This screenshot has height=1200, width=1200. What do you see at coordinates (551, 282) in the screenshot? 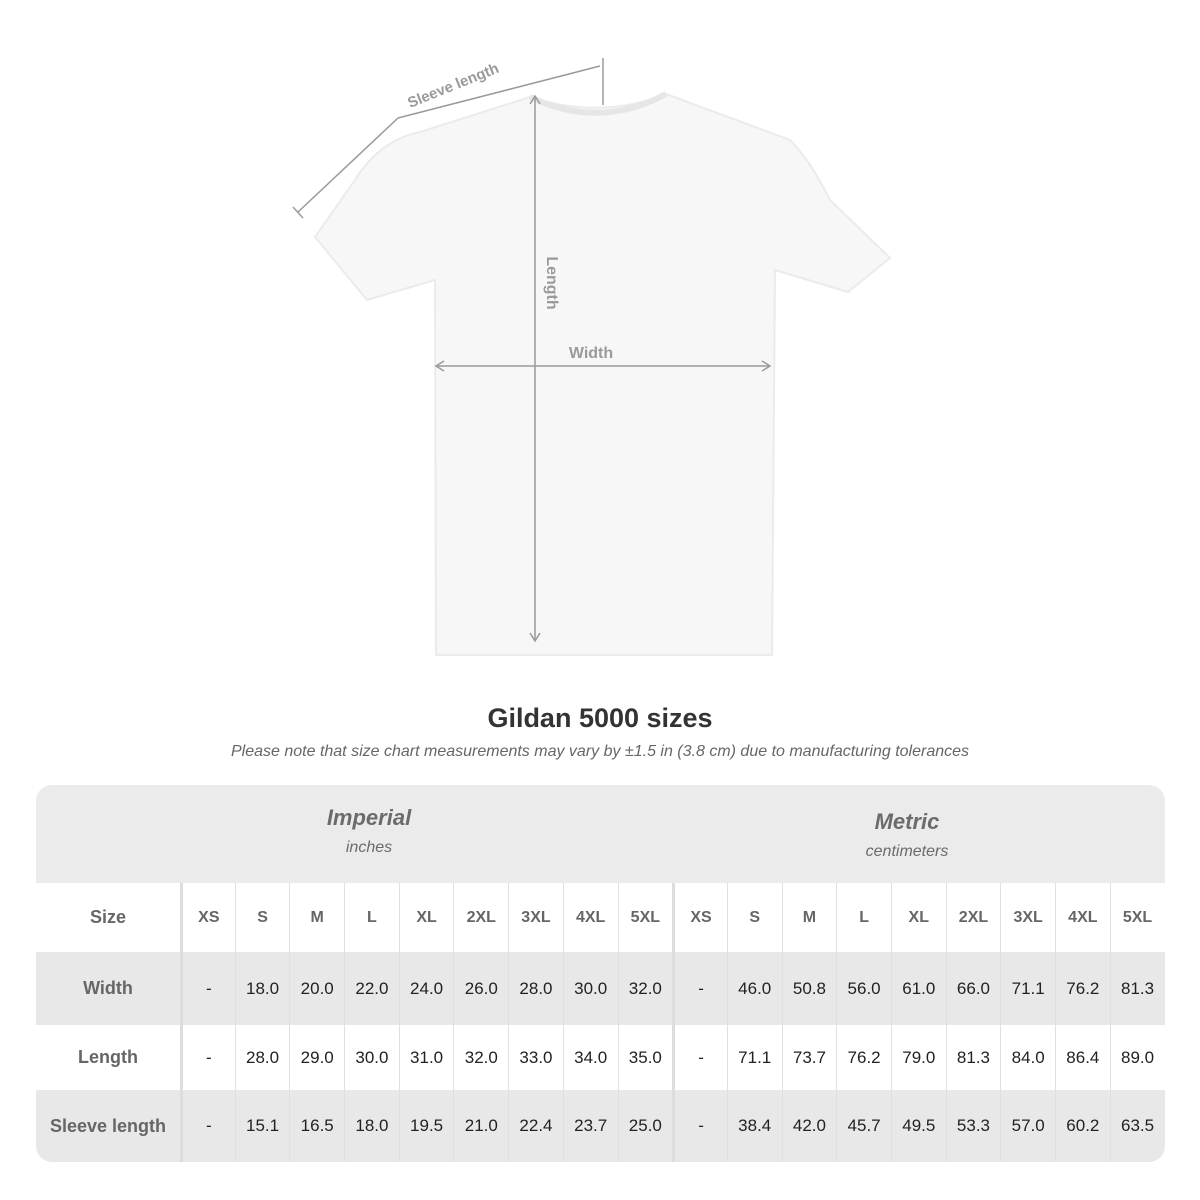
I see `length-label: Length` at bounding box center [551, 282].